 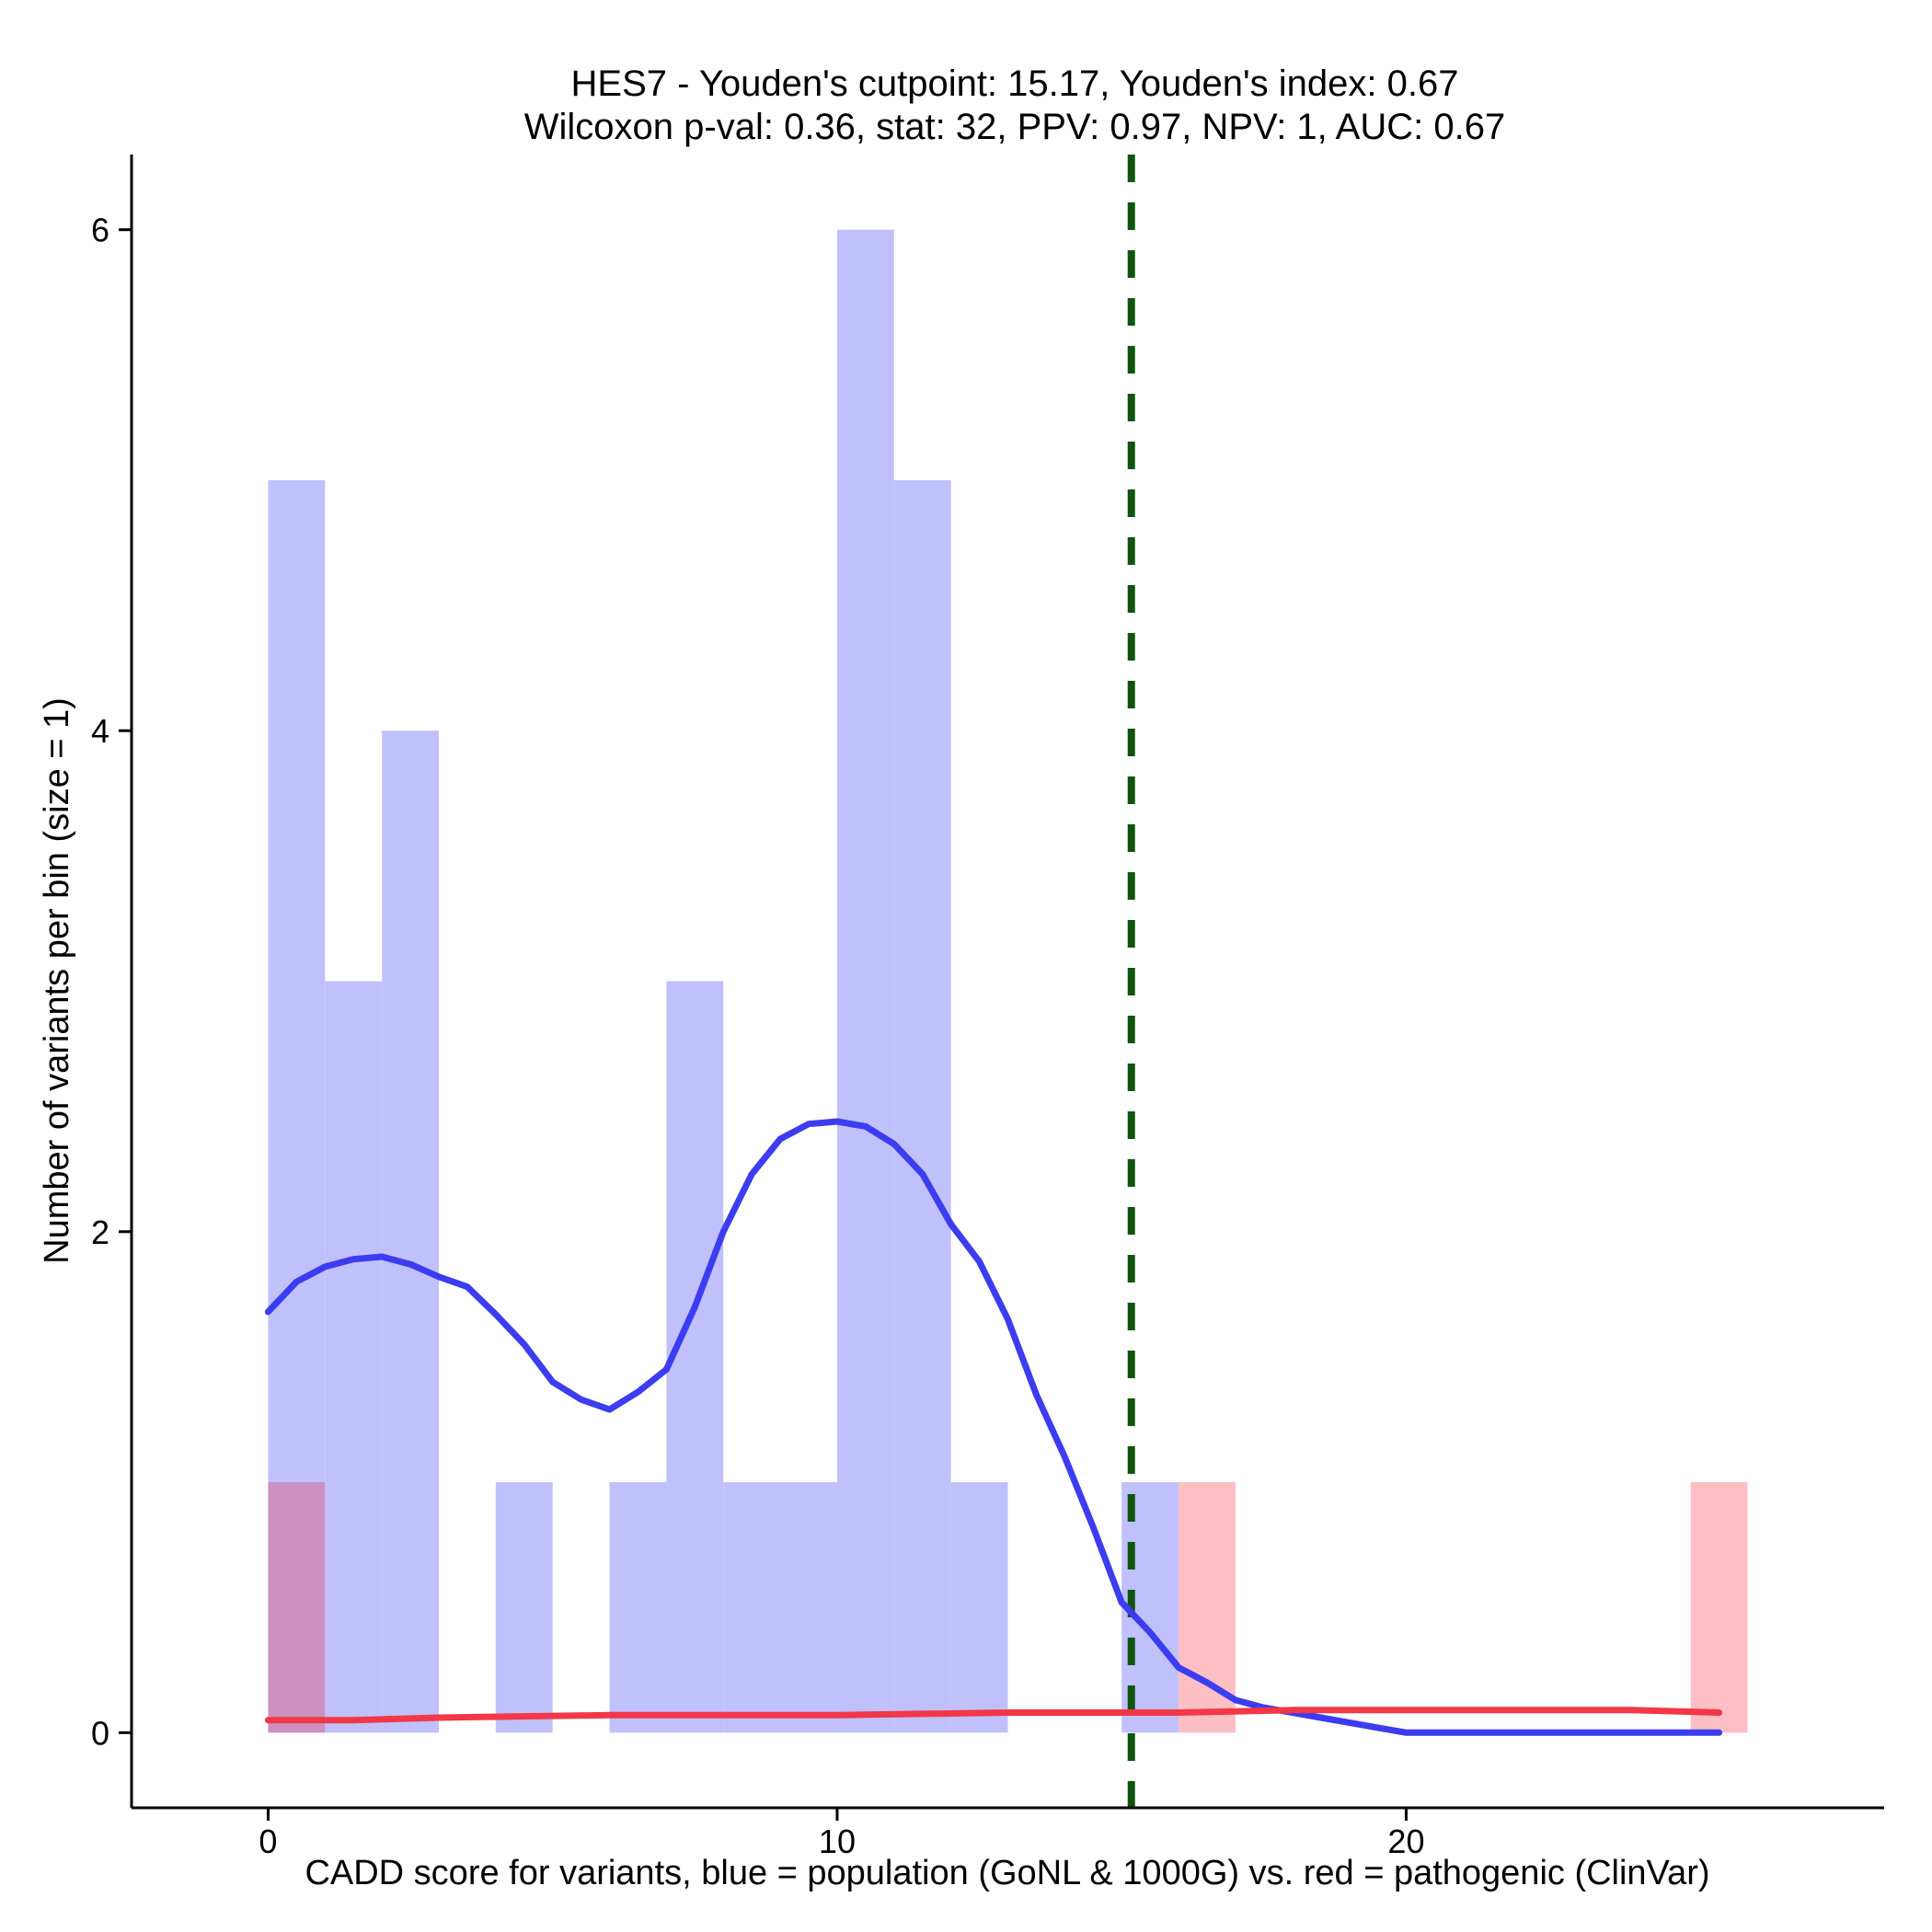 What do you see at coordinates (837, 1841) in the screenshot?
I see `x-tick-label: 10` at bounding box center [837, 1841].